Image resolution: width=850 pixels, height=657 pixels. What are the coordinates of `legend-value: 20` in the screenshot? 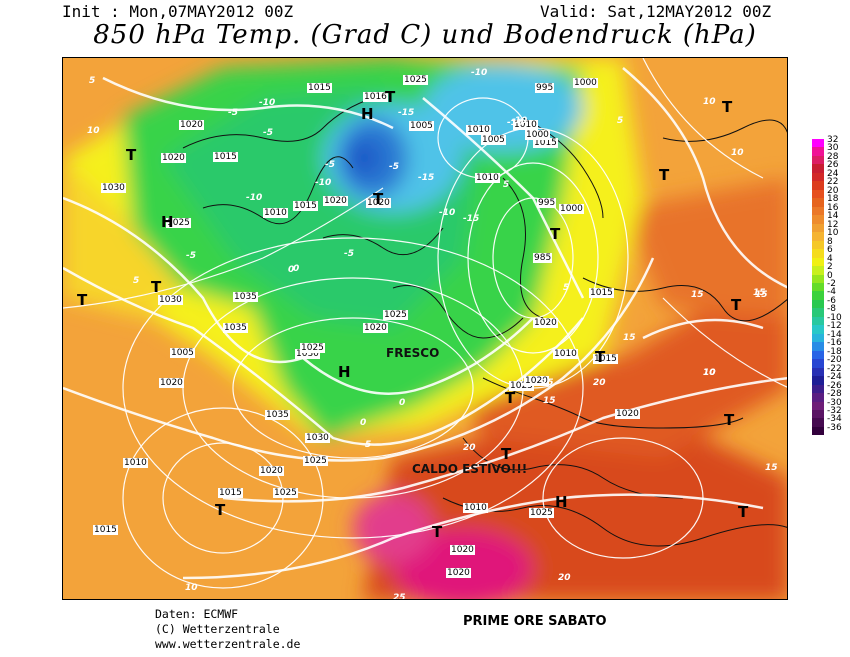 It's located at (833, 190).